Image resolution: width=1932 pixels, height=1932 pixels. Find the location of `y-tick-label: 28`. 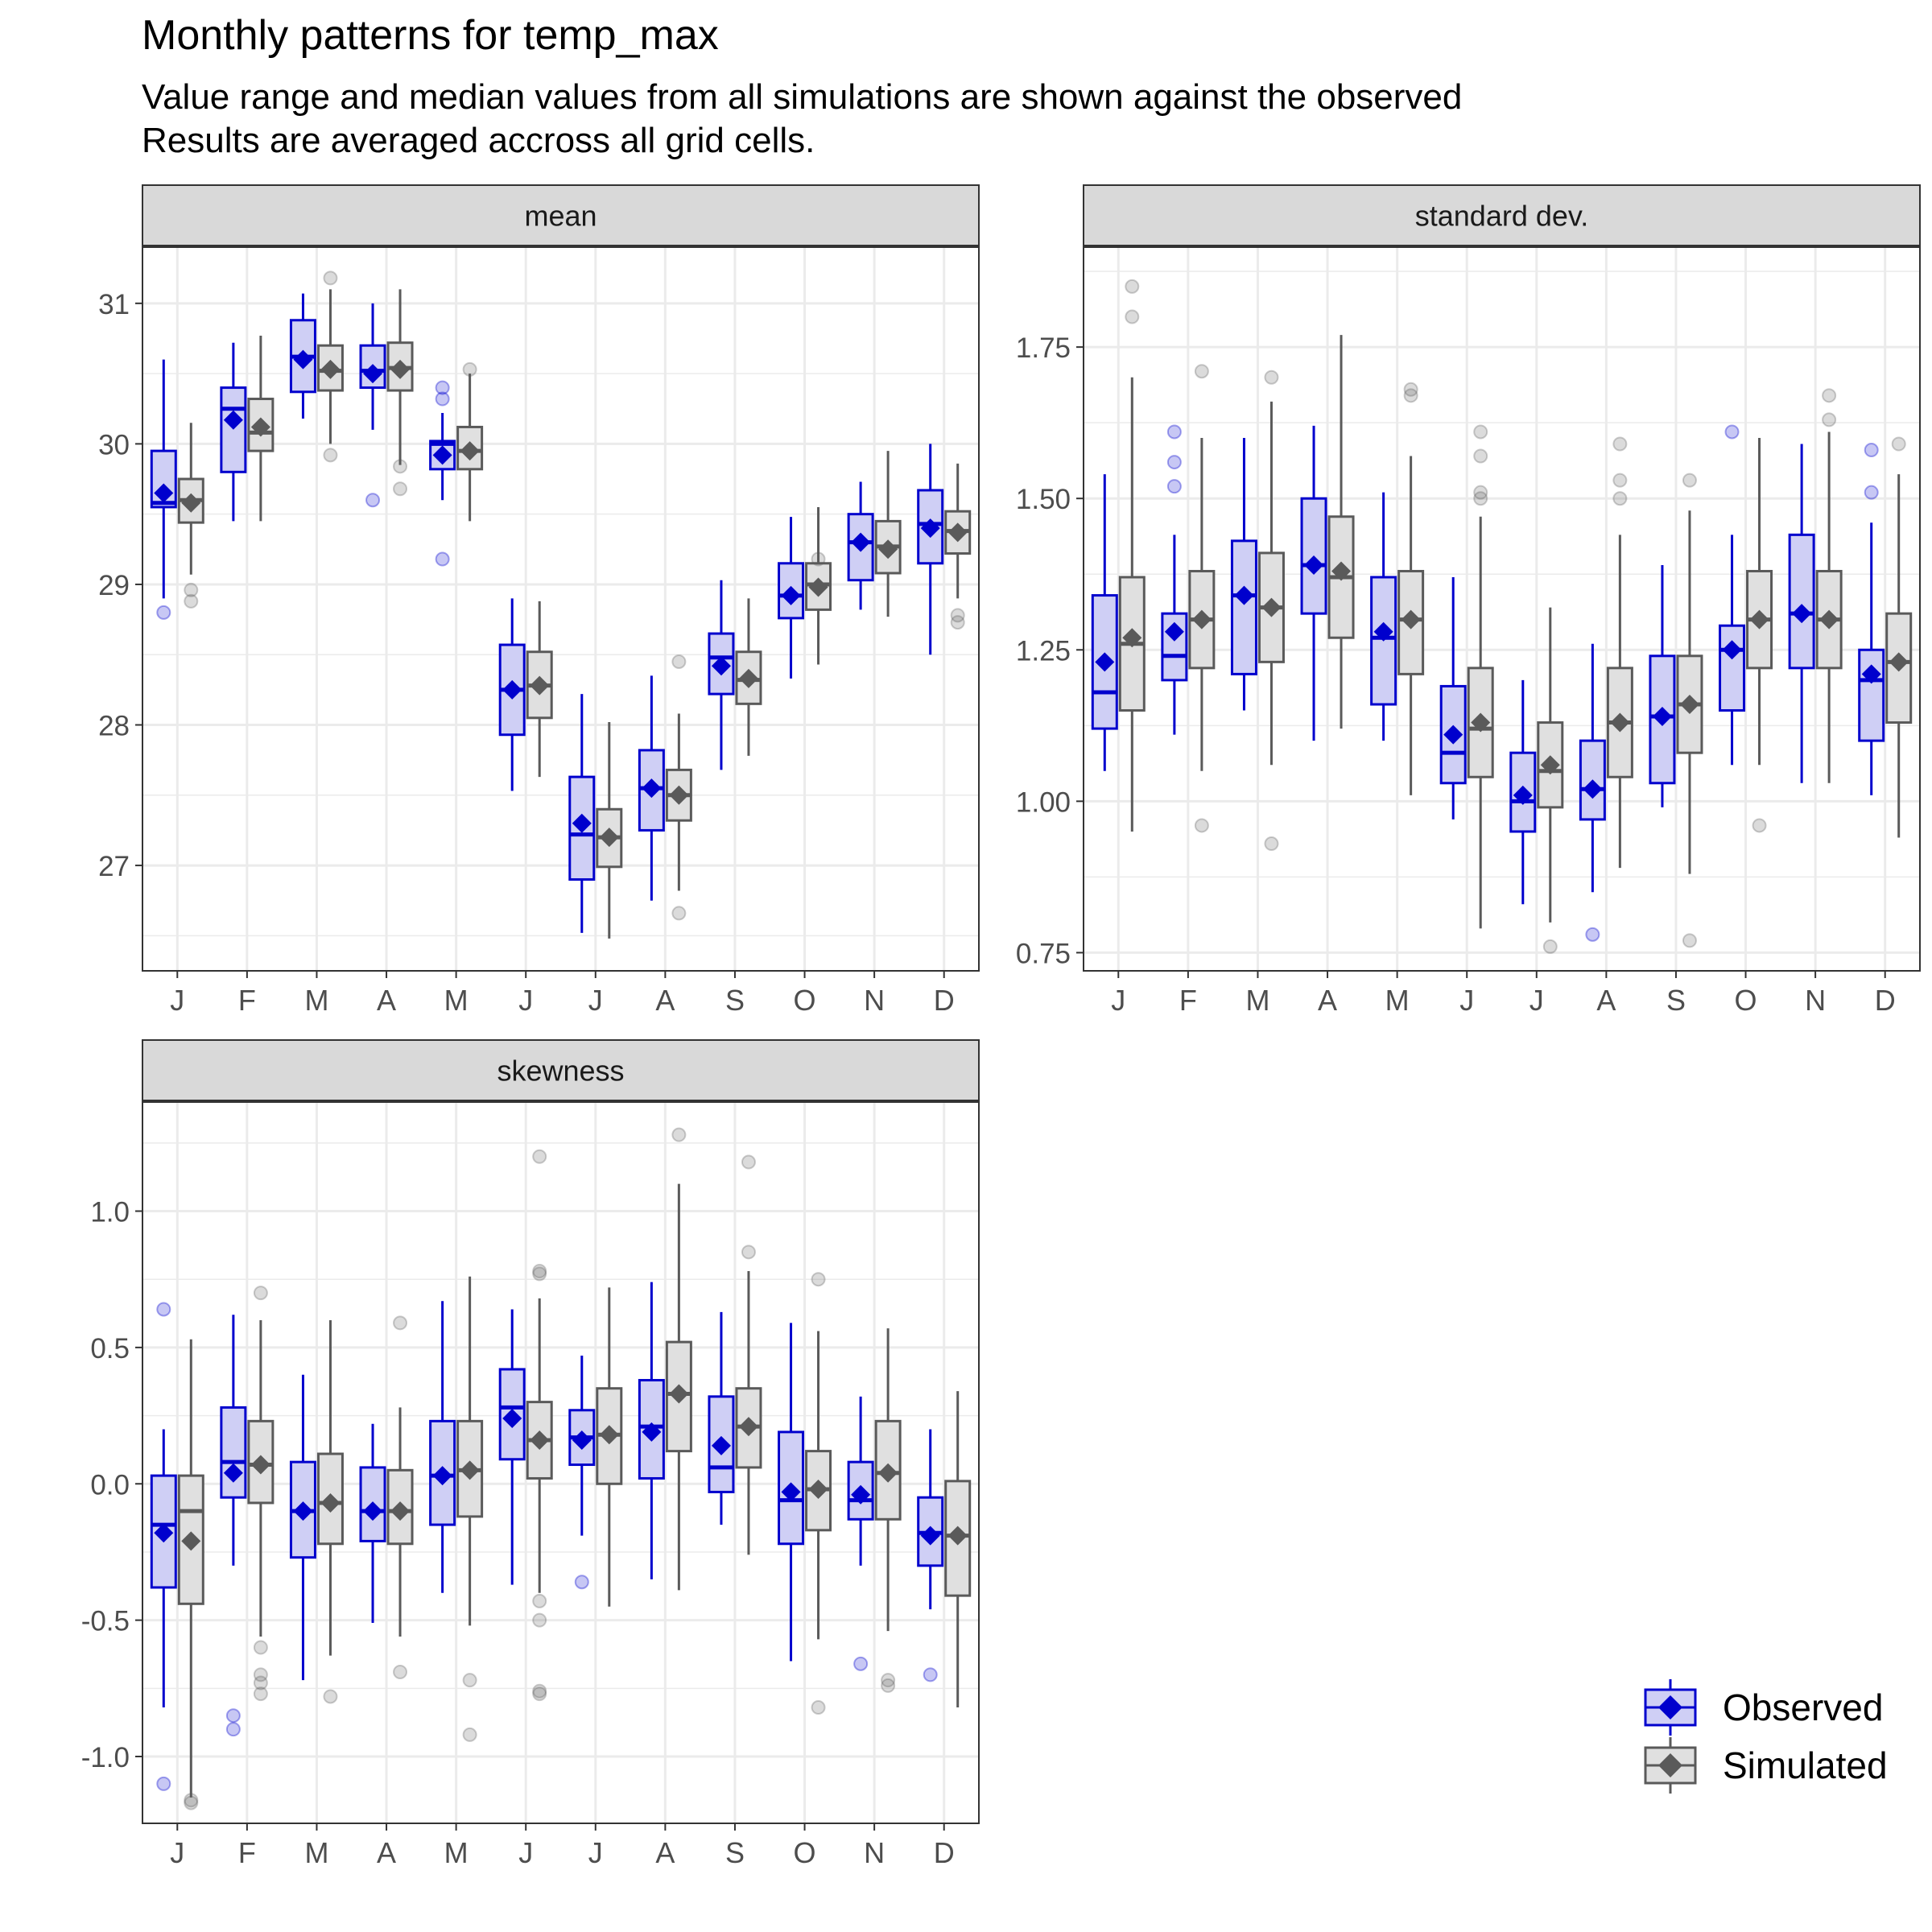

y-tick-label: 28 is located at coordinates (114, 726).